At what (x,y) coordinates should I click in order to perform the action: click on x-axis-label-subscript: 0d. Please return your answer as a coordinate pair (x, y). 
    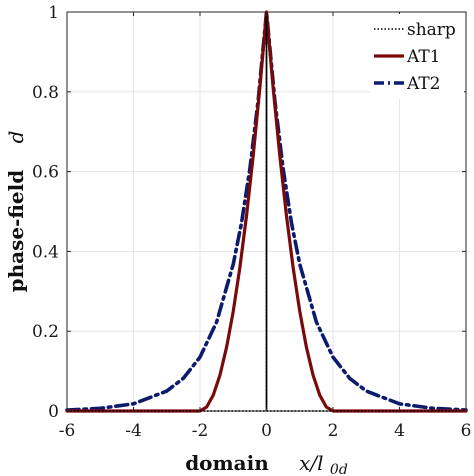
    Looking at the image, I should click on (339, 469).